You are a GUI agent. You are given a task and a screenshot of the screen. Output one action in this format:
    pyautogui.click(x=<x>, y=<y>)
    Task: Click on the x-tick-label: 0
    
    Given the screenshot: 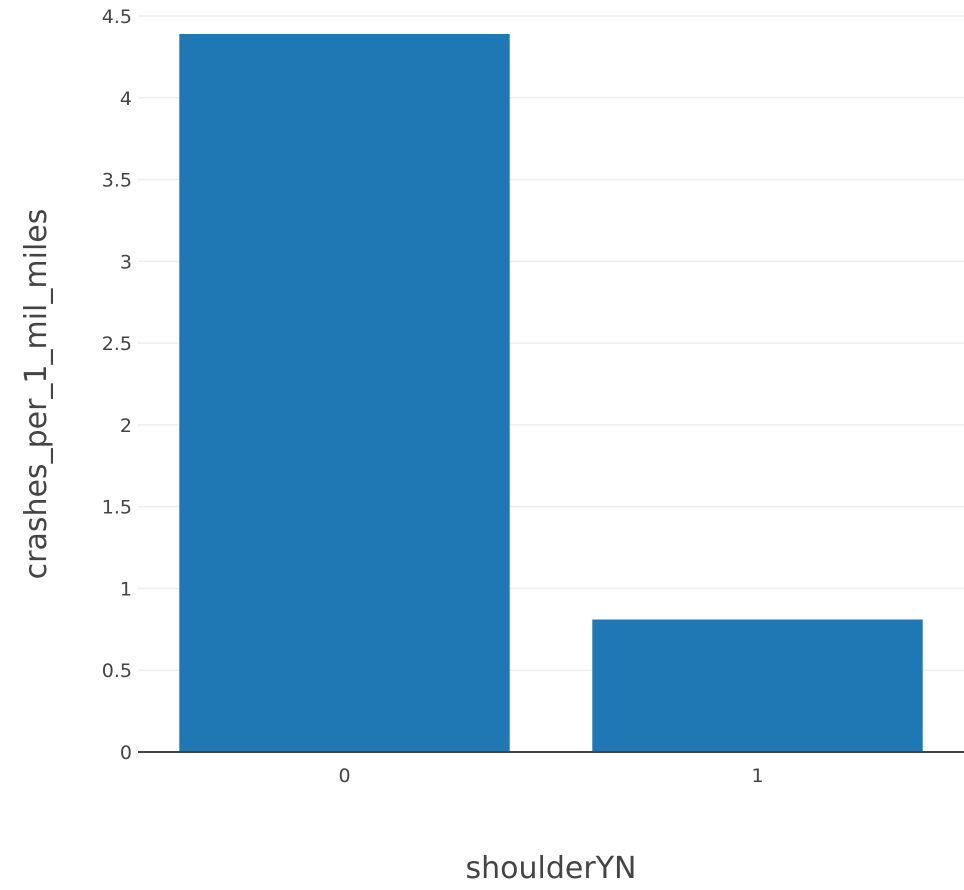 What is the action you would take?
    pyautogui.click(x=344, y=776)
    